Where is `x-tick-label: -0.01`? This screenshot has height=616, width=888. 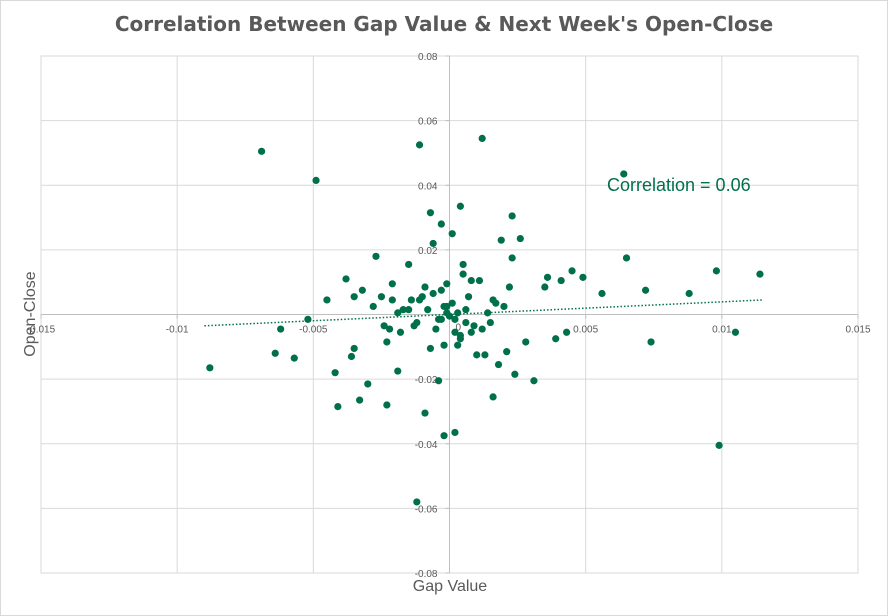
x-tick-label: -0.01 is located at coordinates (177, 330).